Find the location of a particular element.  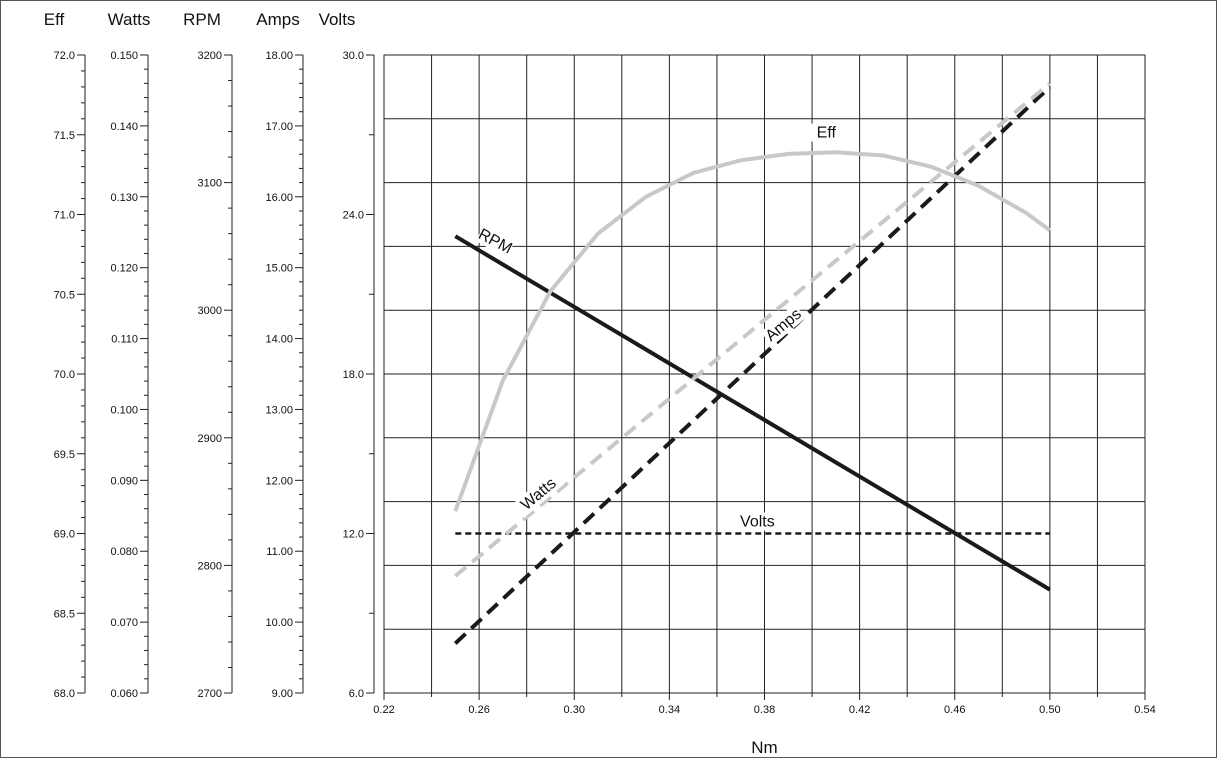

axis-tick-label-volts: 18.0 is located at coordinates (353, 375).